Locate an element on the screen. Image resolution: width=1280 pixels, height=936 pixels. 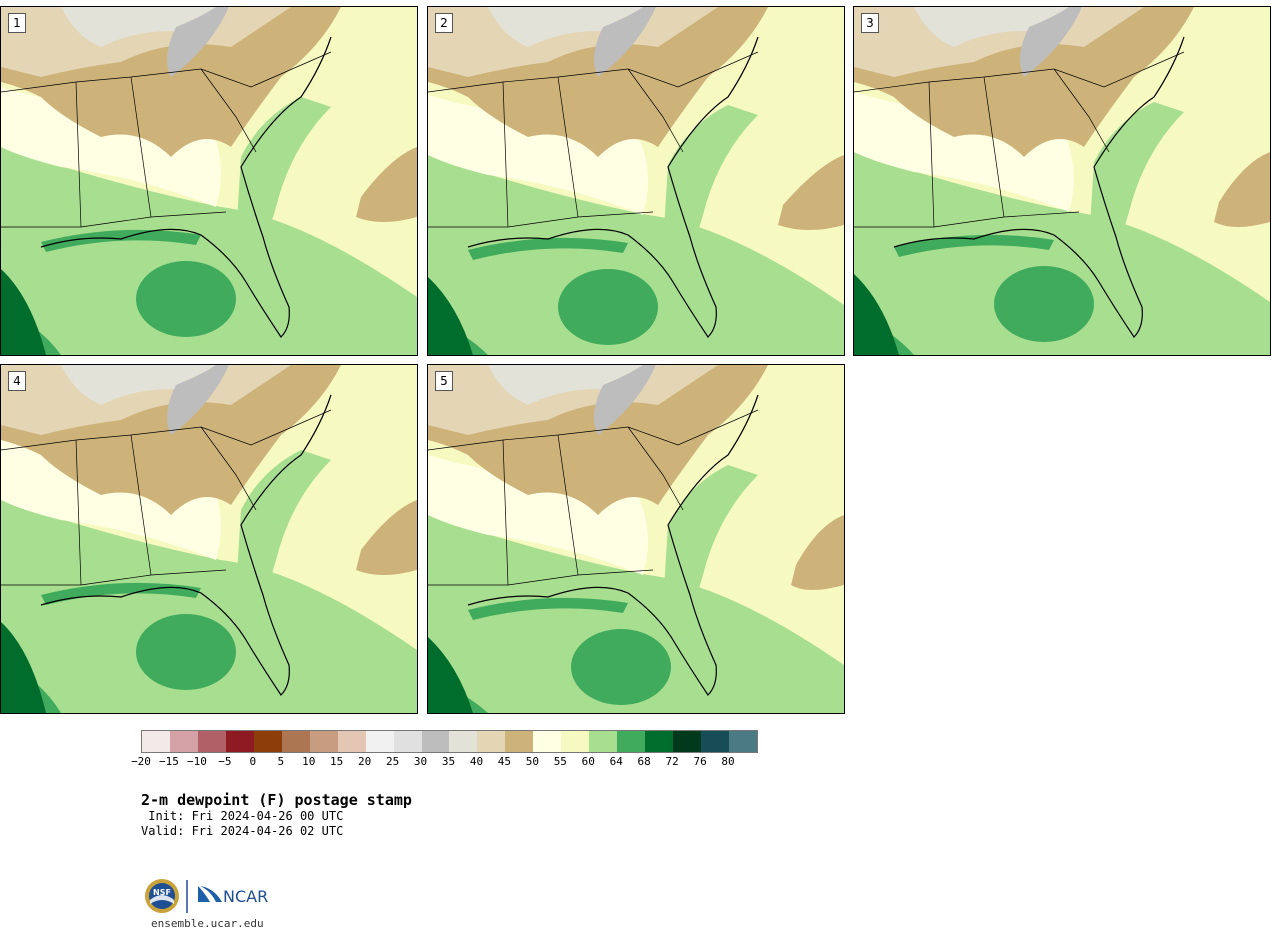
nsf-logo-icon: NSF is located at coordinates (162, 896).